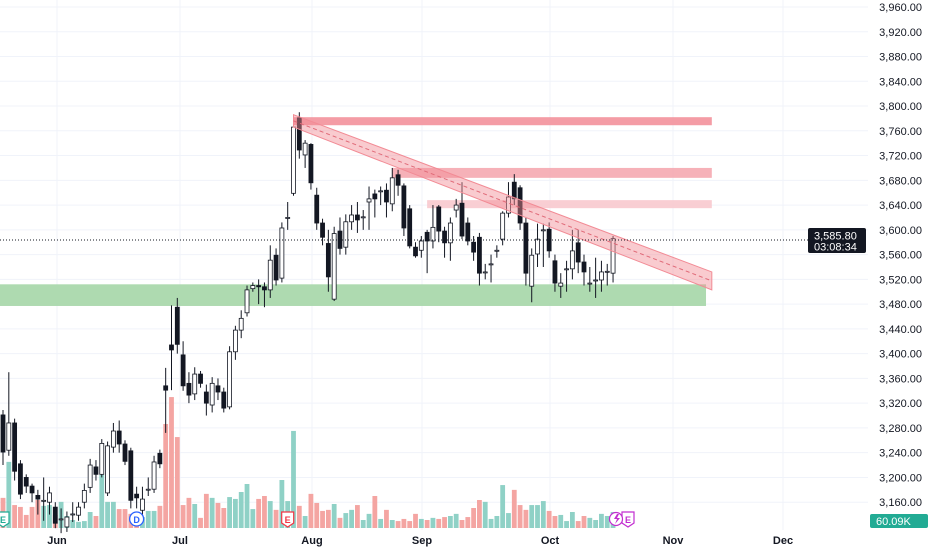 Image resolution: width=932 pixels, height=550 pixels. Describe the element at coordinates (900, 330) in the screenshot. I see `price-tick-label: 3,440.00` at that location.